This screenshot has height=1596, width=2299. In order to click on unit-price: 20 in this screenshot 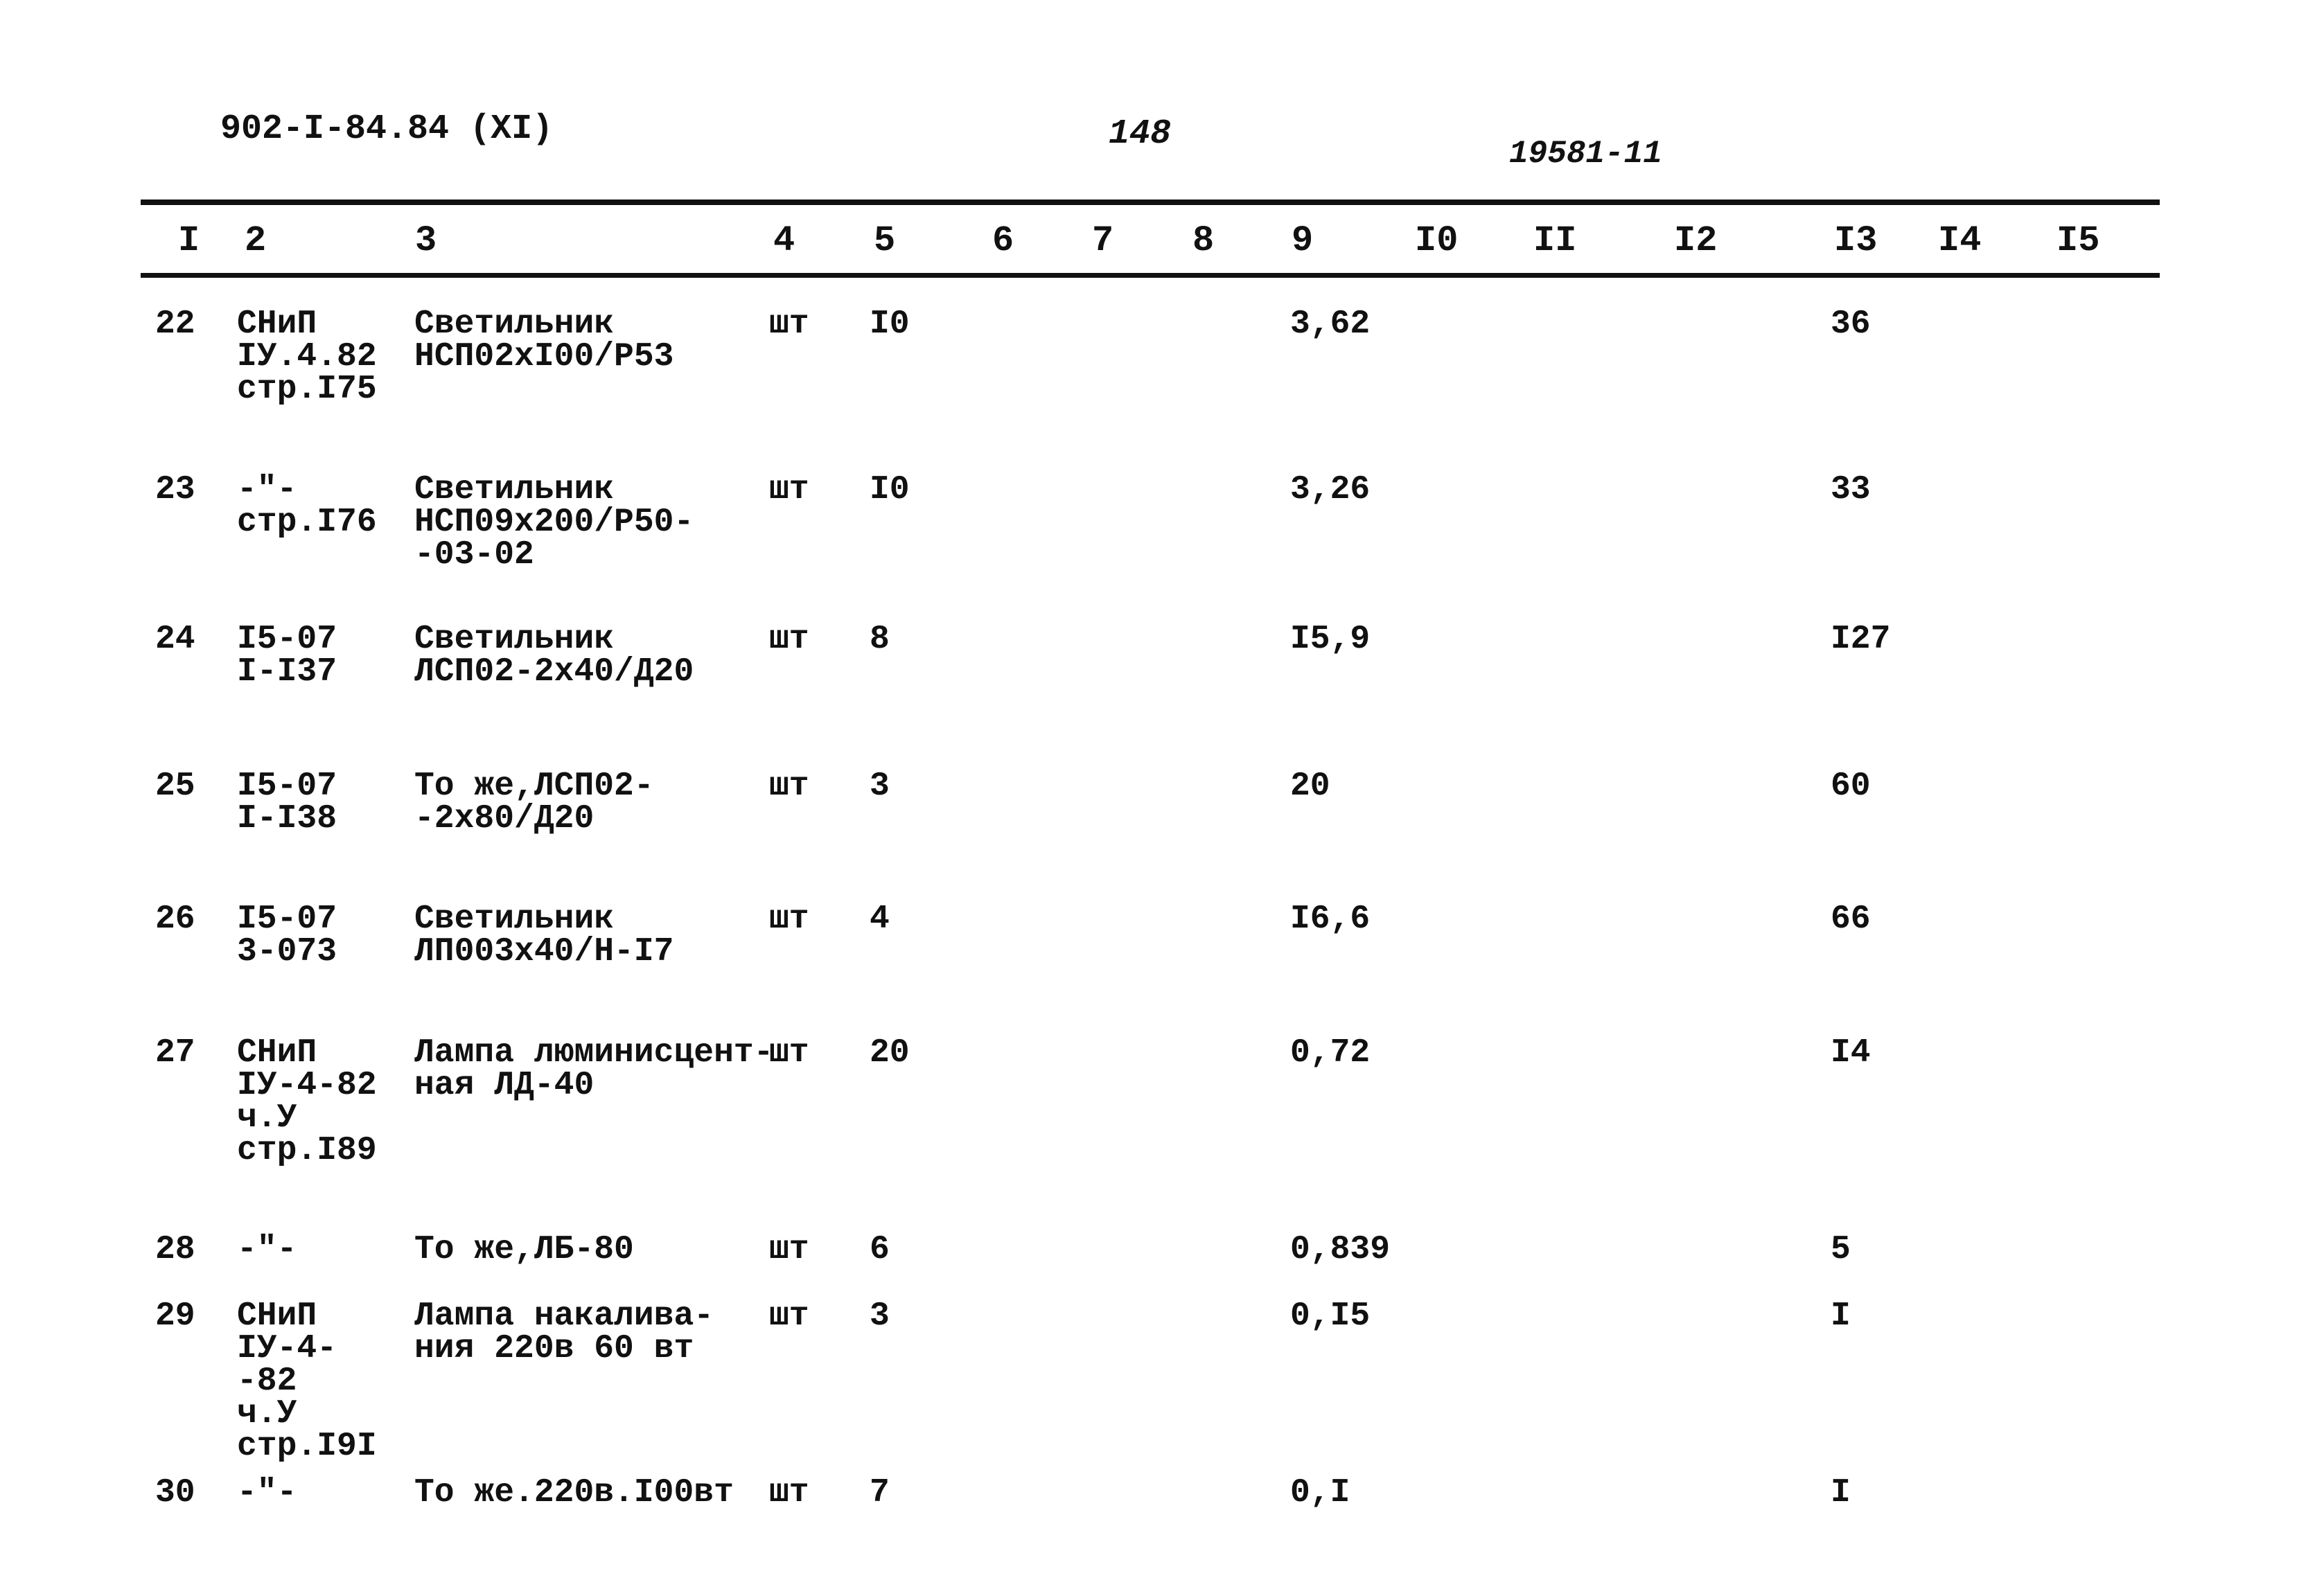, I will do `click(1310, 786)`.